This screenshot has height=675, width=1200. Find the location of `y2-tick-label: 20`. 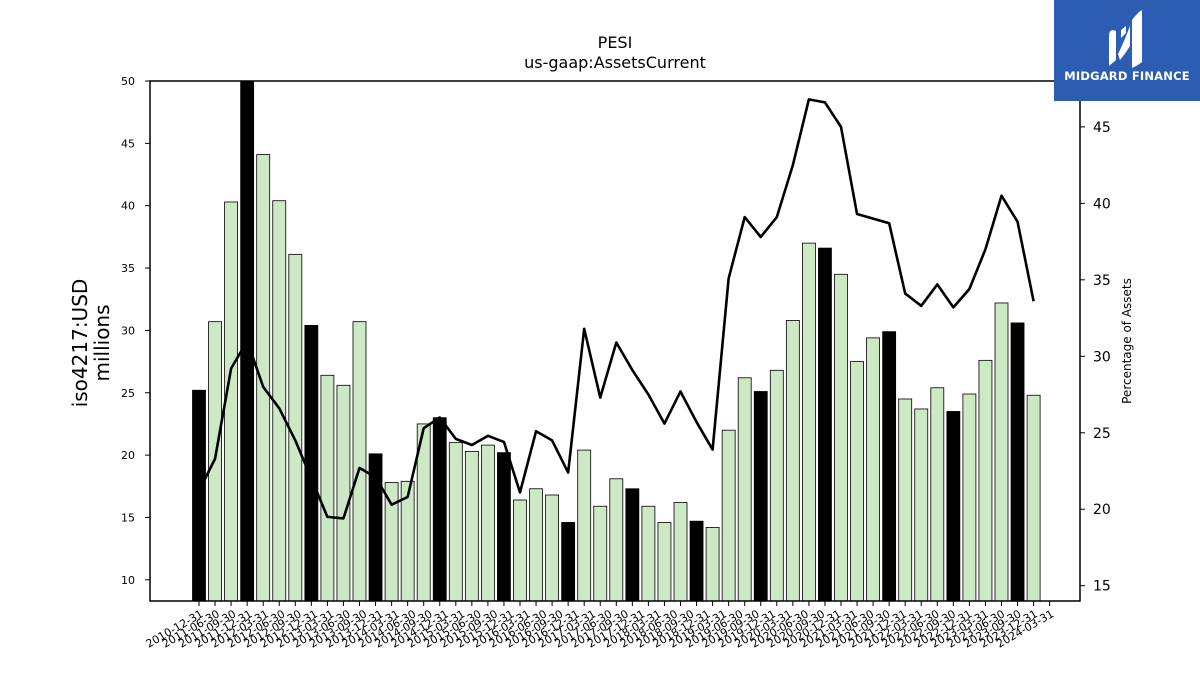

y2-tick-label: 20 is located at coordinates (1102, 510).